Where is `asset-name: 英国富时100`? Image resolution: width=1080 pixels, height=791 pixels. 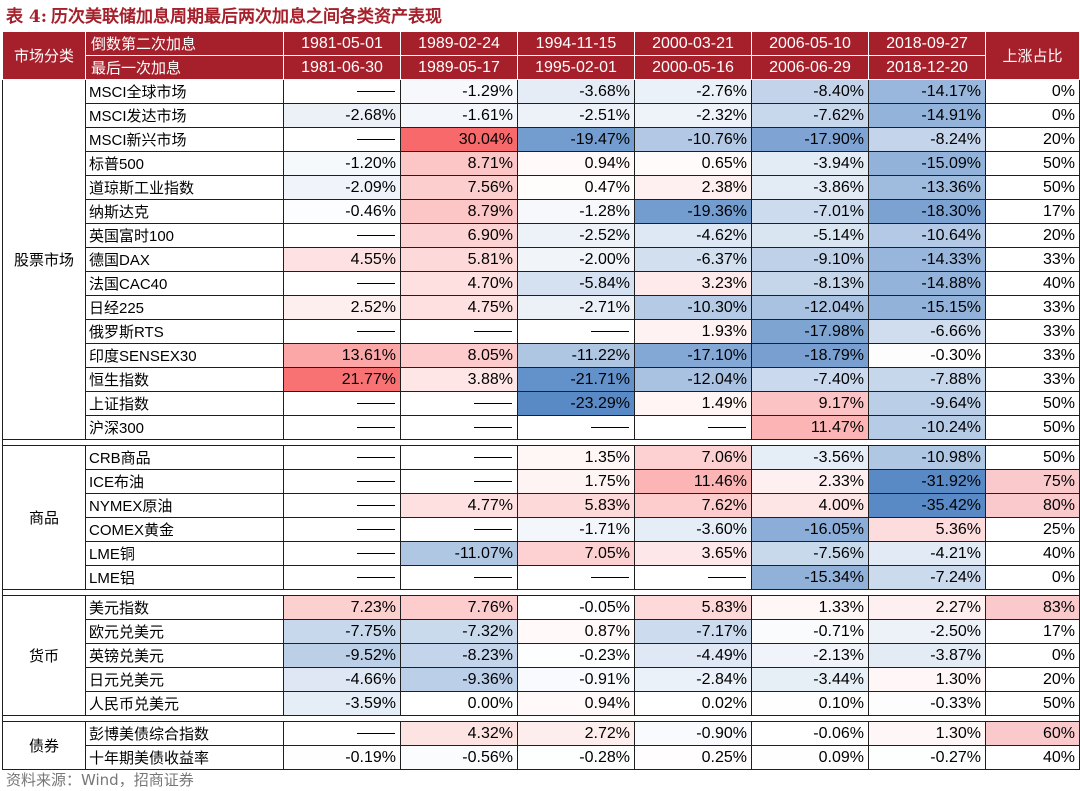
asset-name: 英国富时100 is located at coordinates (184, 235).